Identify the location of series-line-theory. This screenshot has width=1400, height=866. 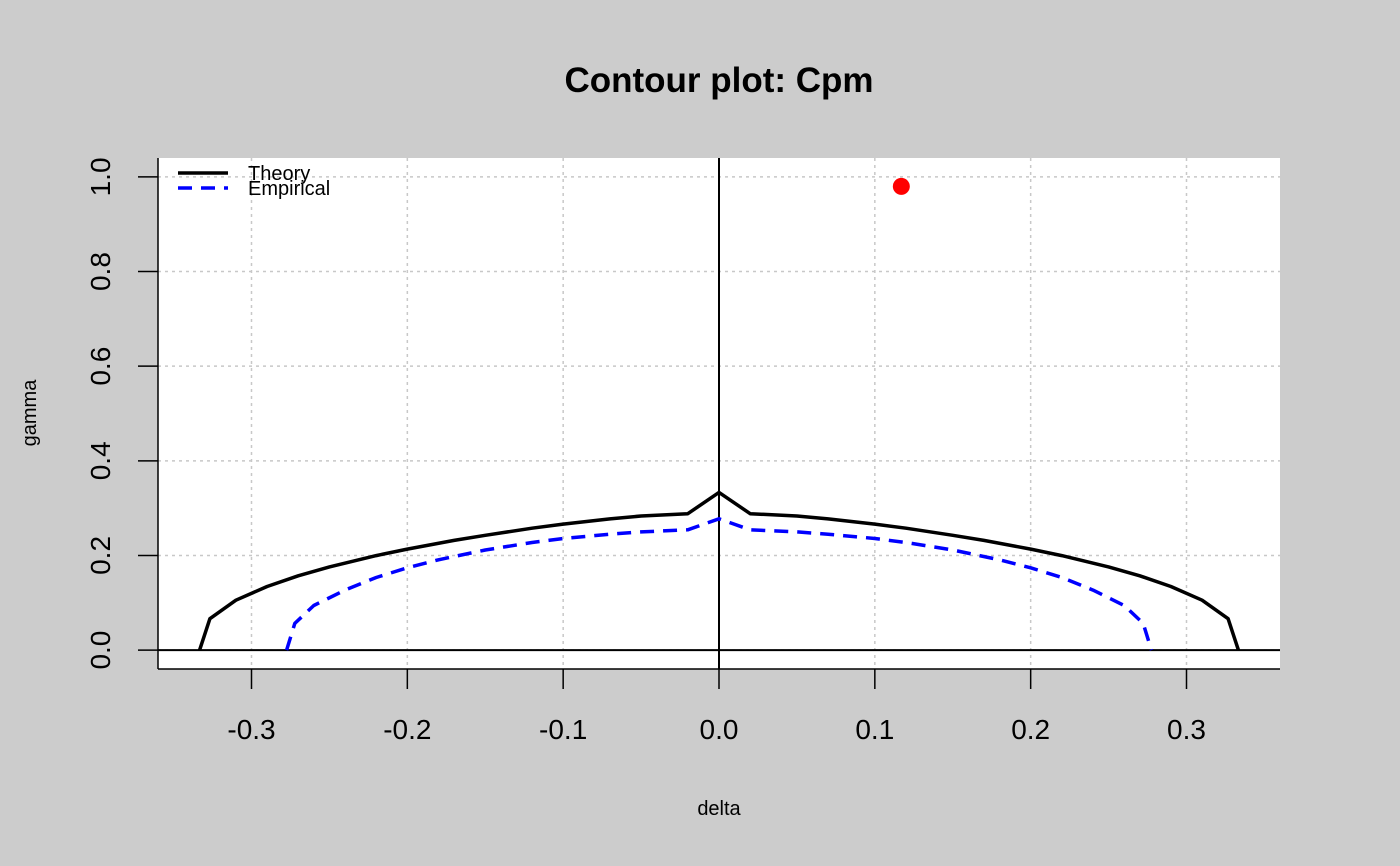
(719, 570).